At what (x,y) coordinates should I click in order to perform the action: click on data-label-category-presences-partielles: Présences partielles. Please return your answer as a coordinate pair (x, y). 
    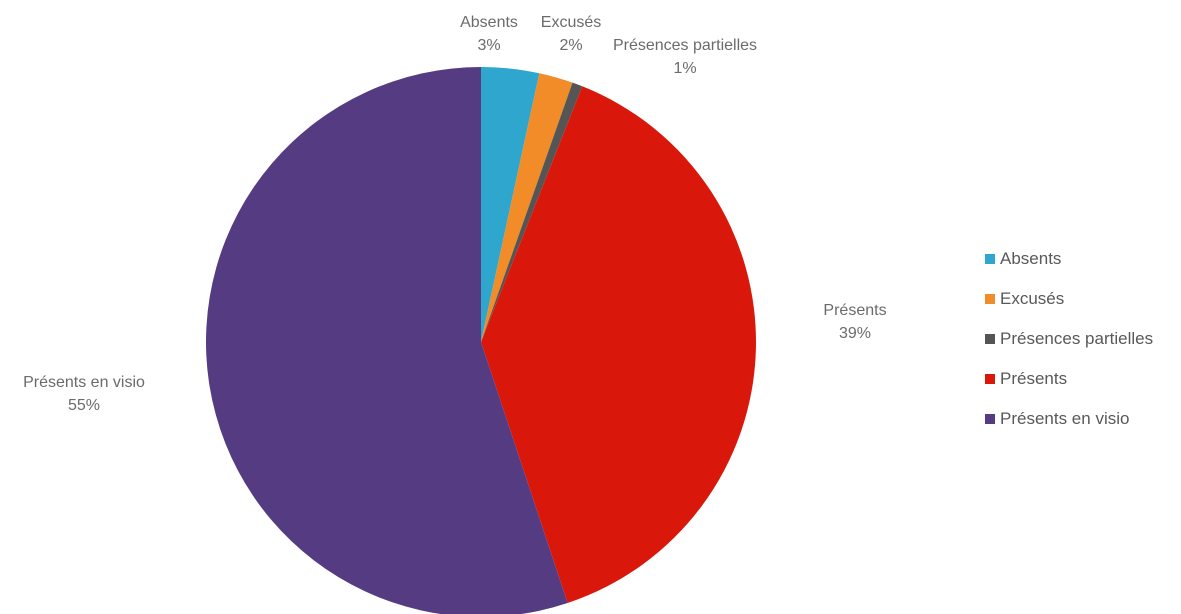
    Looking at the image, I should click on (685, 45).